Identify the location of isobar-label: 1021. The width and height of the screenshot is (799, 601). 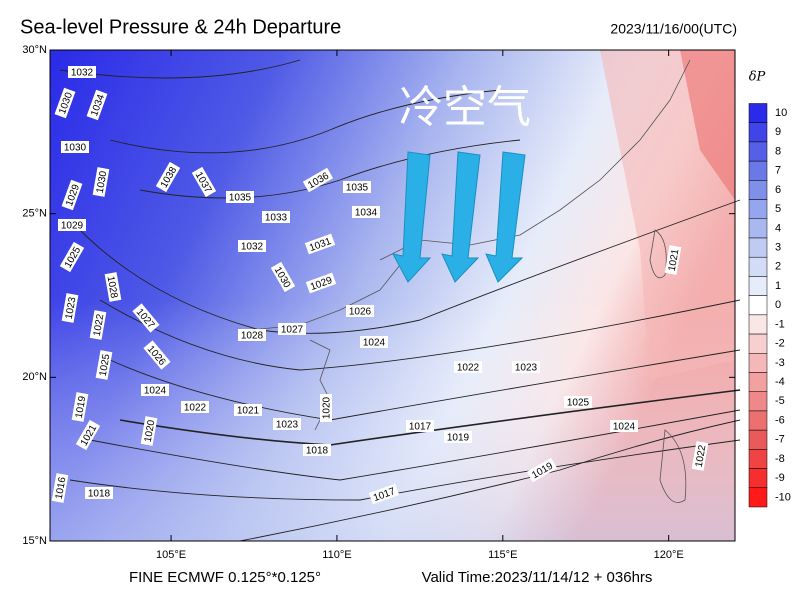
(673, 260).